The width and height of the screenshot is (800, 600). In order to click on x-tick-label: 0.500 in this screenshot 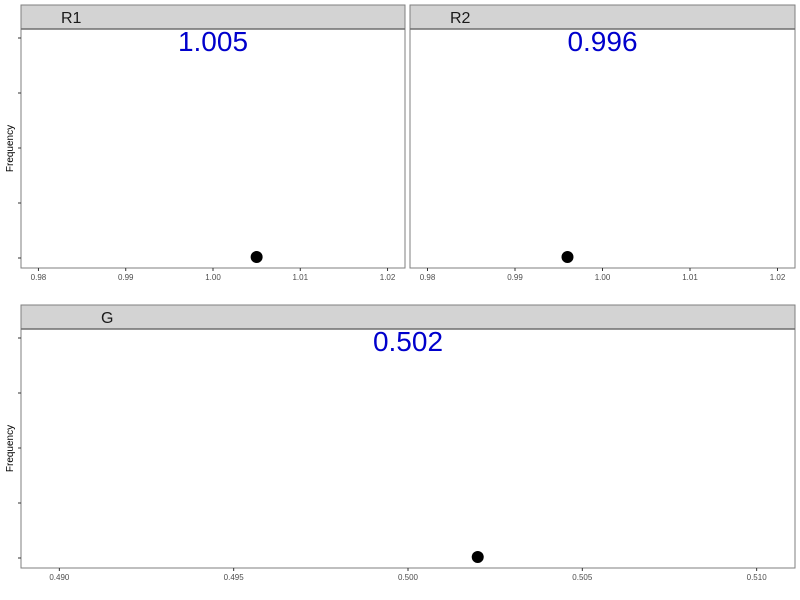, I will do `click(408, 577)`.